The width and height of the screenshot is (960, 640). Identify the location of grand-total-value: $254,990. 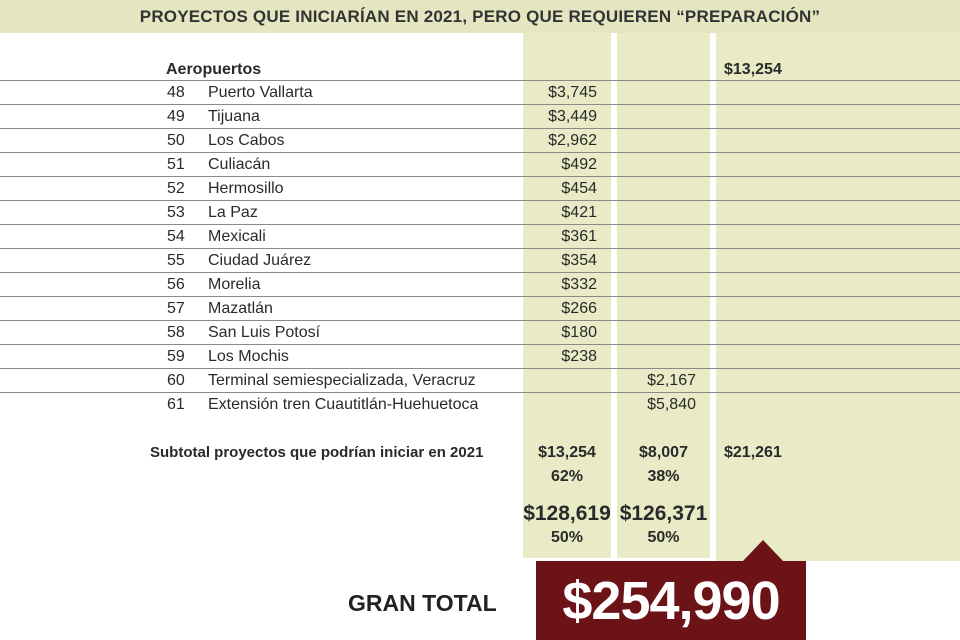
(671, 600).